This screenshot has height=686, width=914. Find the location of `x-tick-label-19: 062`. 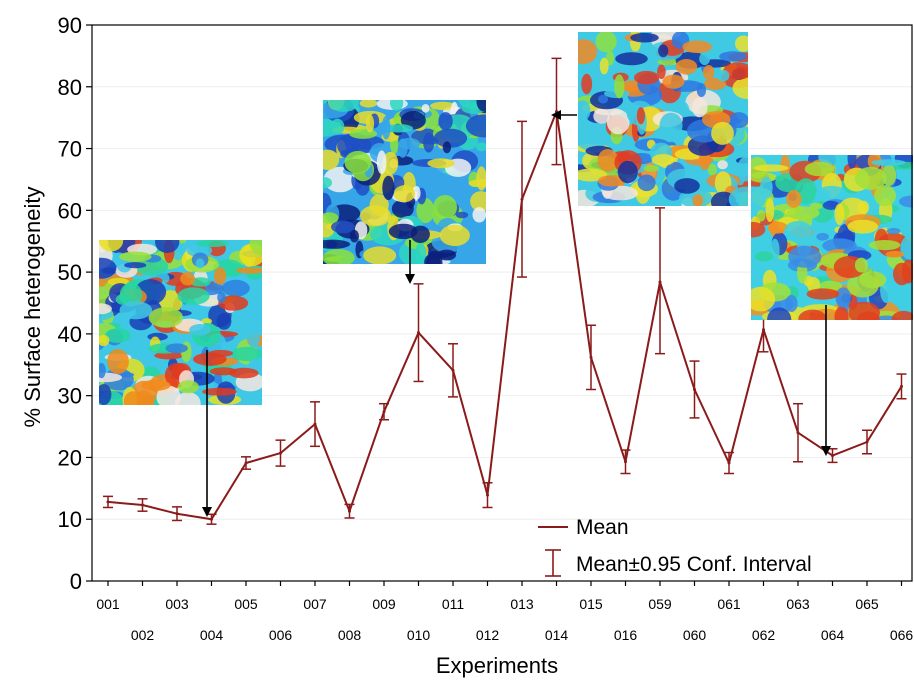

x-tick-label-19: 062 is located at coordinates (764, 635).